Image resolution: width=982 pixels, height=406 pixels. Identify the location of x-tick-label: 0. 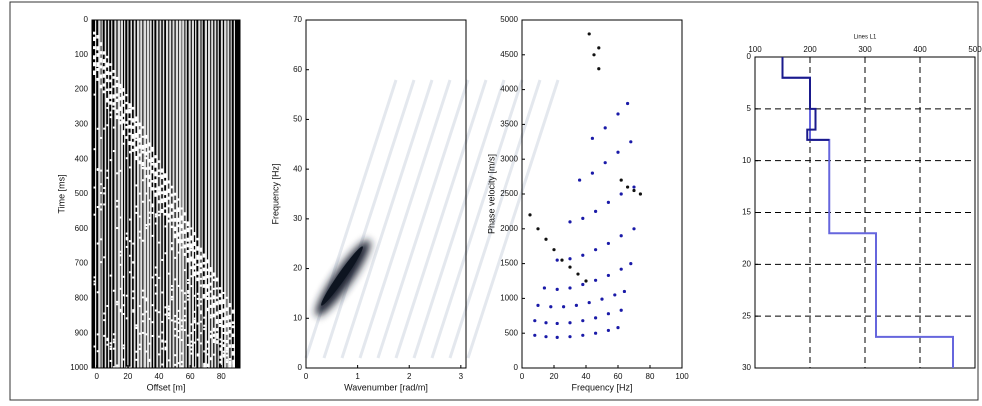
(306, 376).